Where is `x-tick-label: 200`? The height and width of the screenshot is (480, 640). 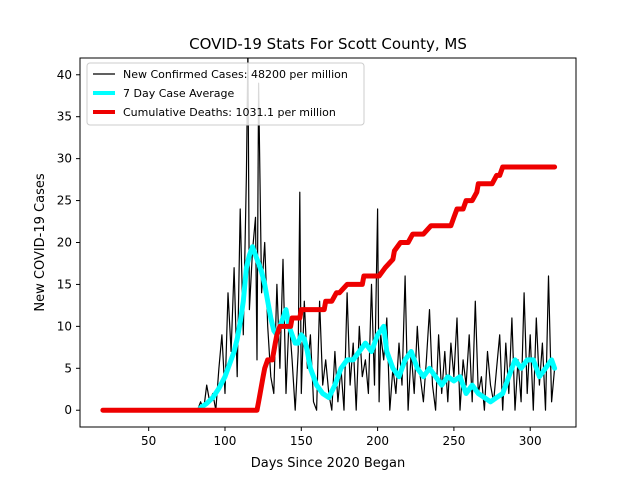 x-tick-label: 200 is located at coordinates (377, 441).